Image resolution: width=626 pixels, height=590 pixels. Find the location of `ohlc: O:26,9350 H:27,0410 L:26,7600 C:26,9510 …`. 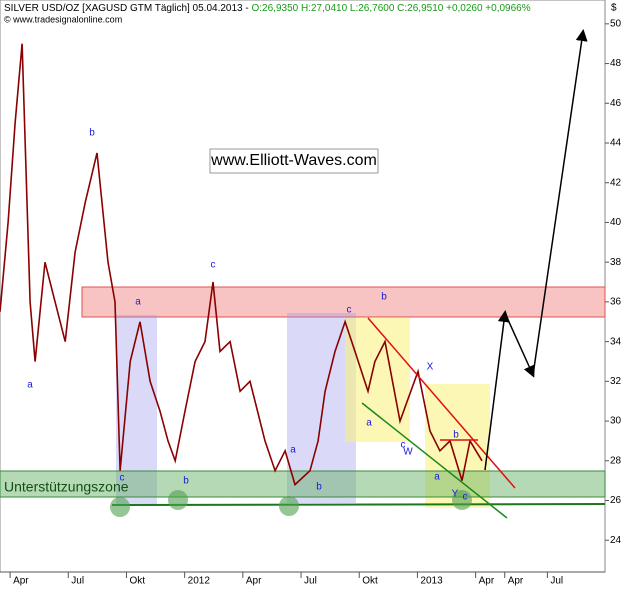

ohlc: O:26,9350 H:27,0410 L:26,7600 C:26,9510 … is located at coordinates (391, 8).